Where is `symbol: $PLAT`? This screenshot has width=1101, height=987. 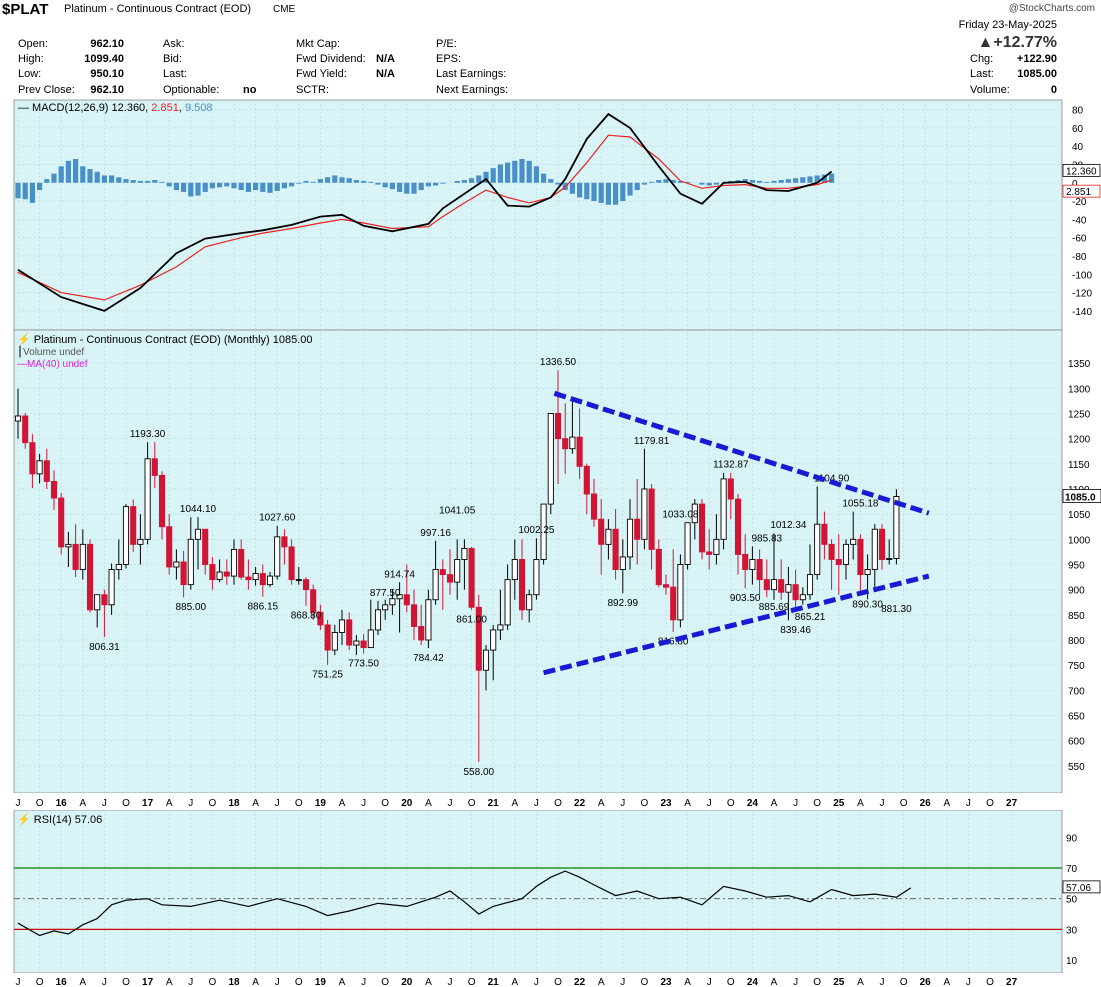
symbol: $PLAT is located at coordinates (25, 9).